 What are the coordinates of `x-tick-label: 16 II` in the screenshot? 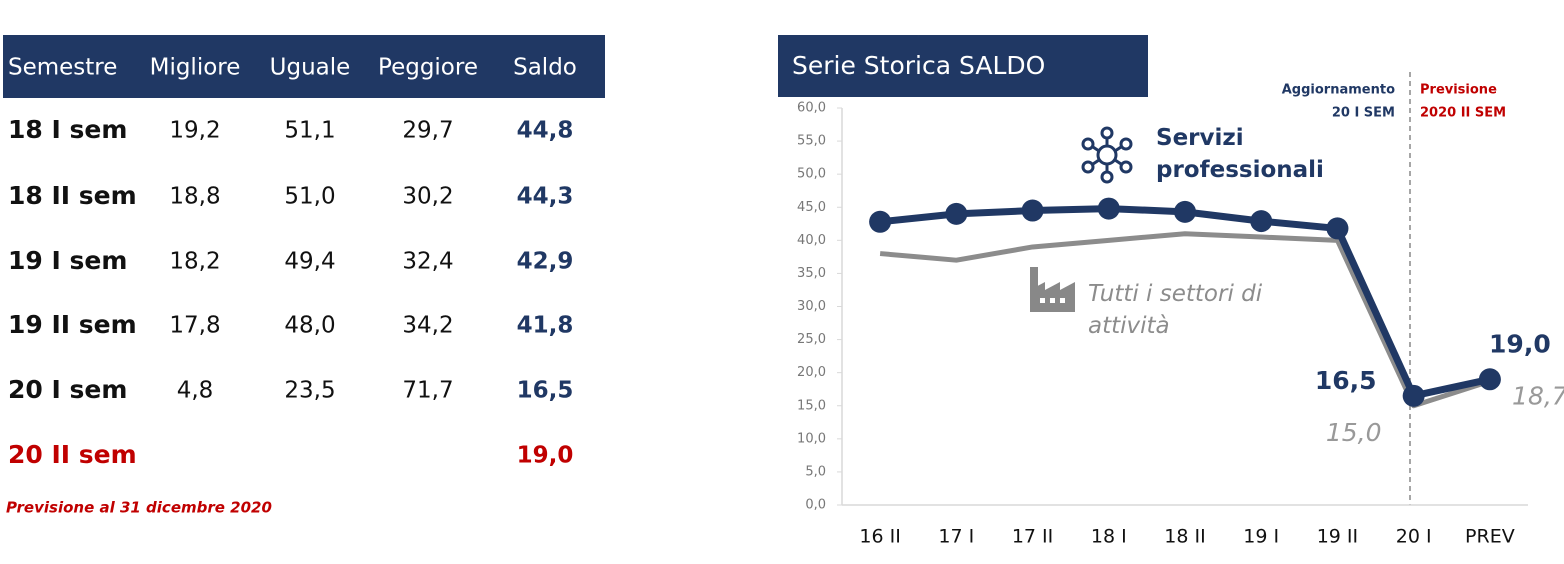 It's located at (879, 537).